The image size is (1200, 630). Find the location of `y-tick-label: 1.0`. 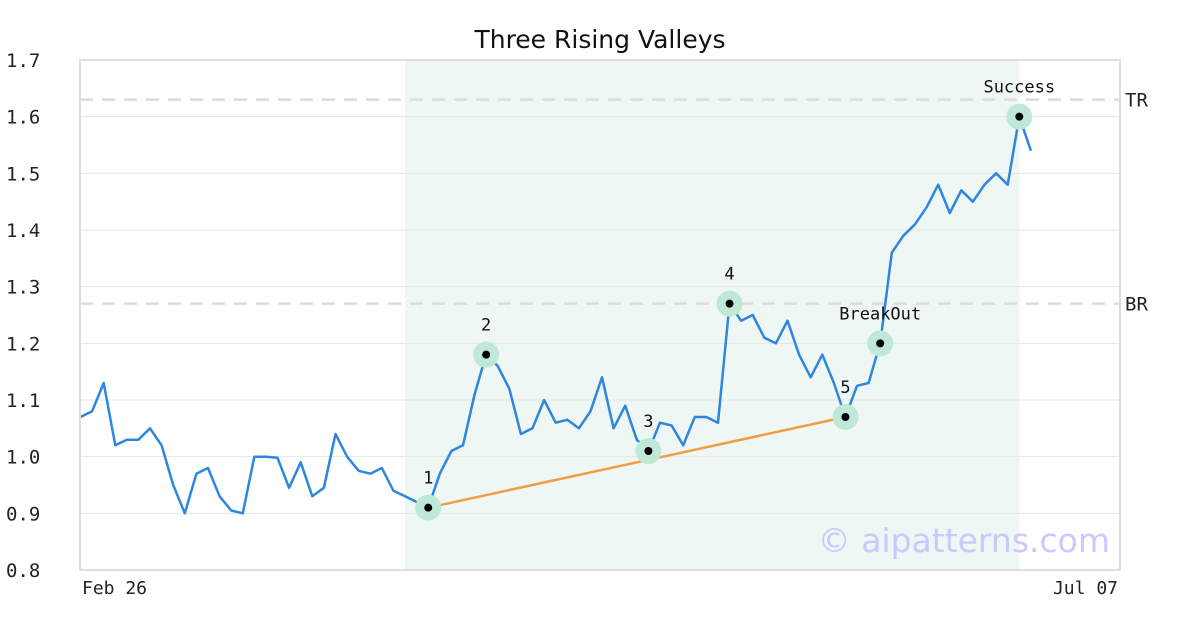

y-tick-label: 1.0 is located at coordinates (23, 458).